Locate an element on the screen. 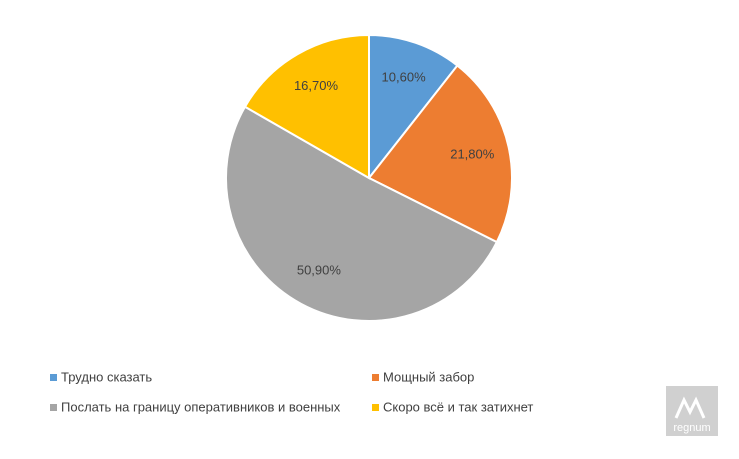 The image size is (739, 459). legend-label: Скоро всё и так затихнет is located at coordinates (458, 406).